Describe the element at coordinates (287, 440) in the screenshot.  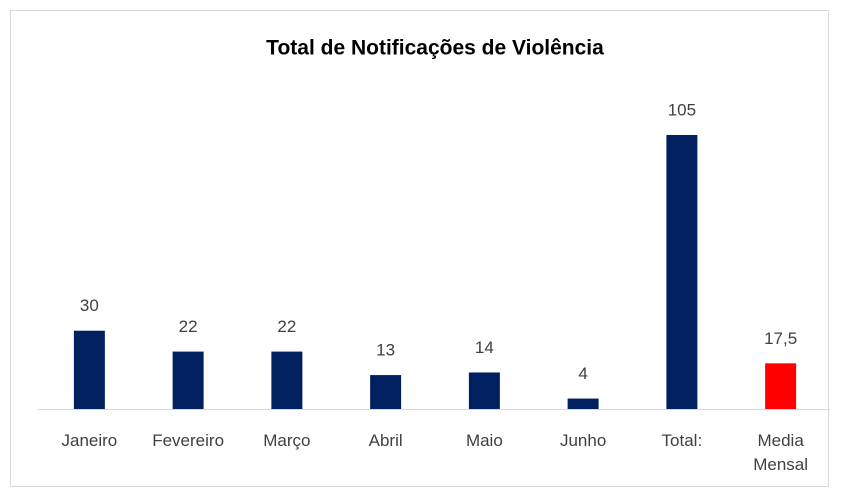
I see `x-tick-label: Março` at that location.